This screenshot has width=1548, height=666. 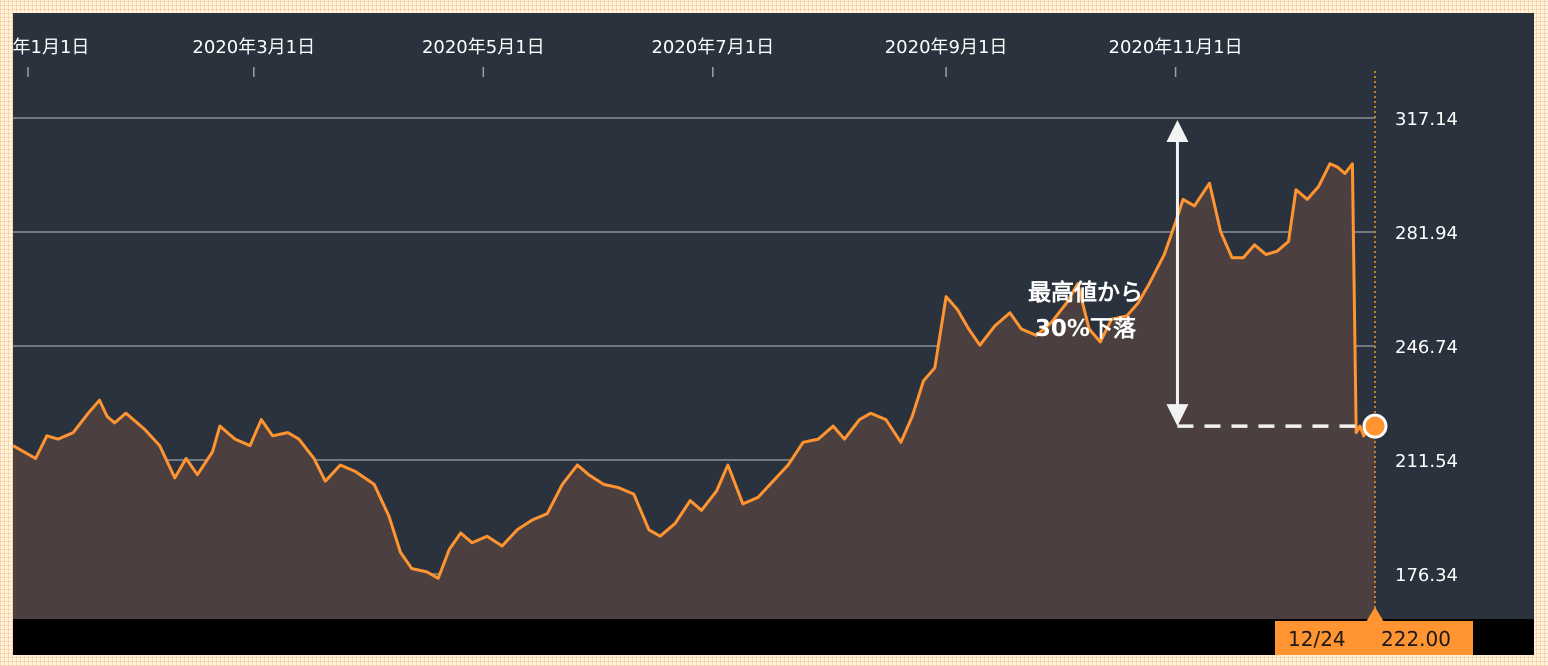 What do you see at coordinates (1416, 639) in the screenshot?
I see `badge-value-label: 222.00` at bounding box center [1416, 639].